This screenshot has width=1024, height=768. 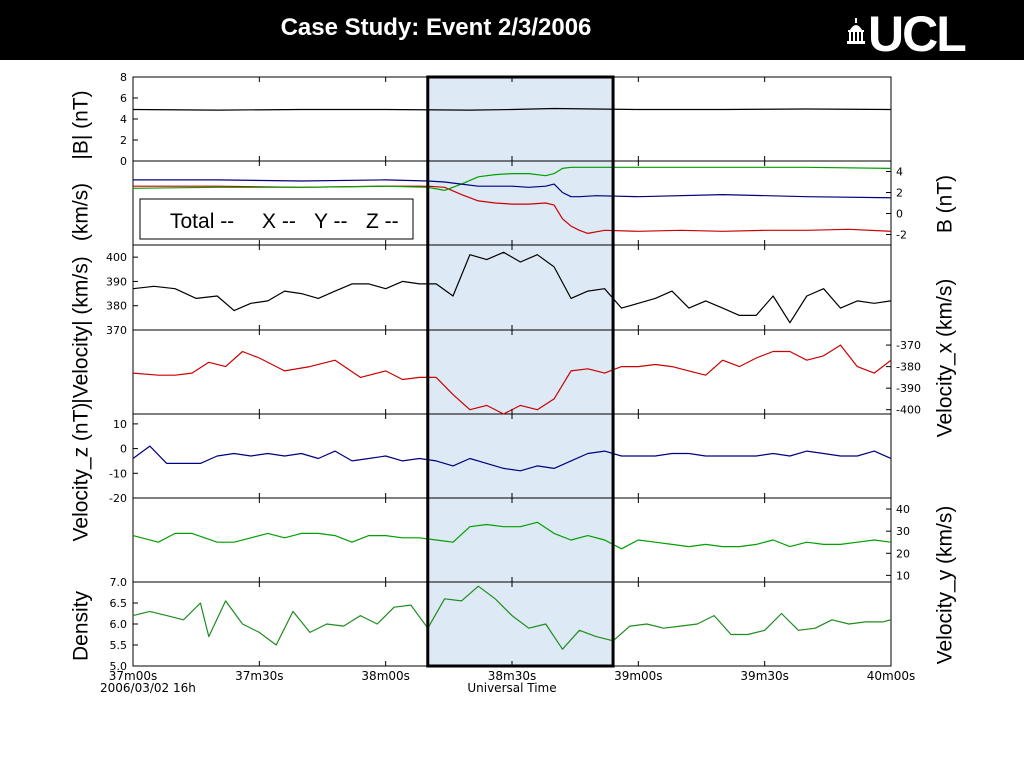 I want to click on legend-entry: Total --, so click(x=202, y=221).